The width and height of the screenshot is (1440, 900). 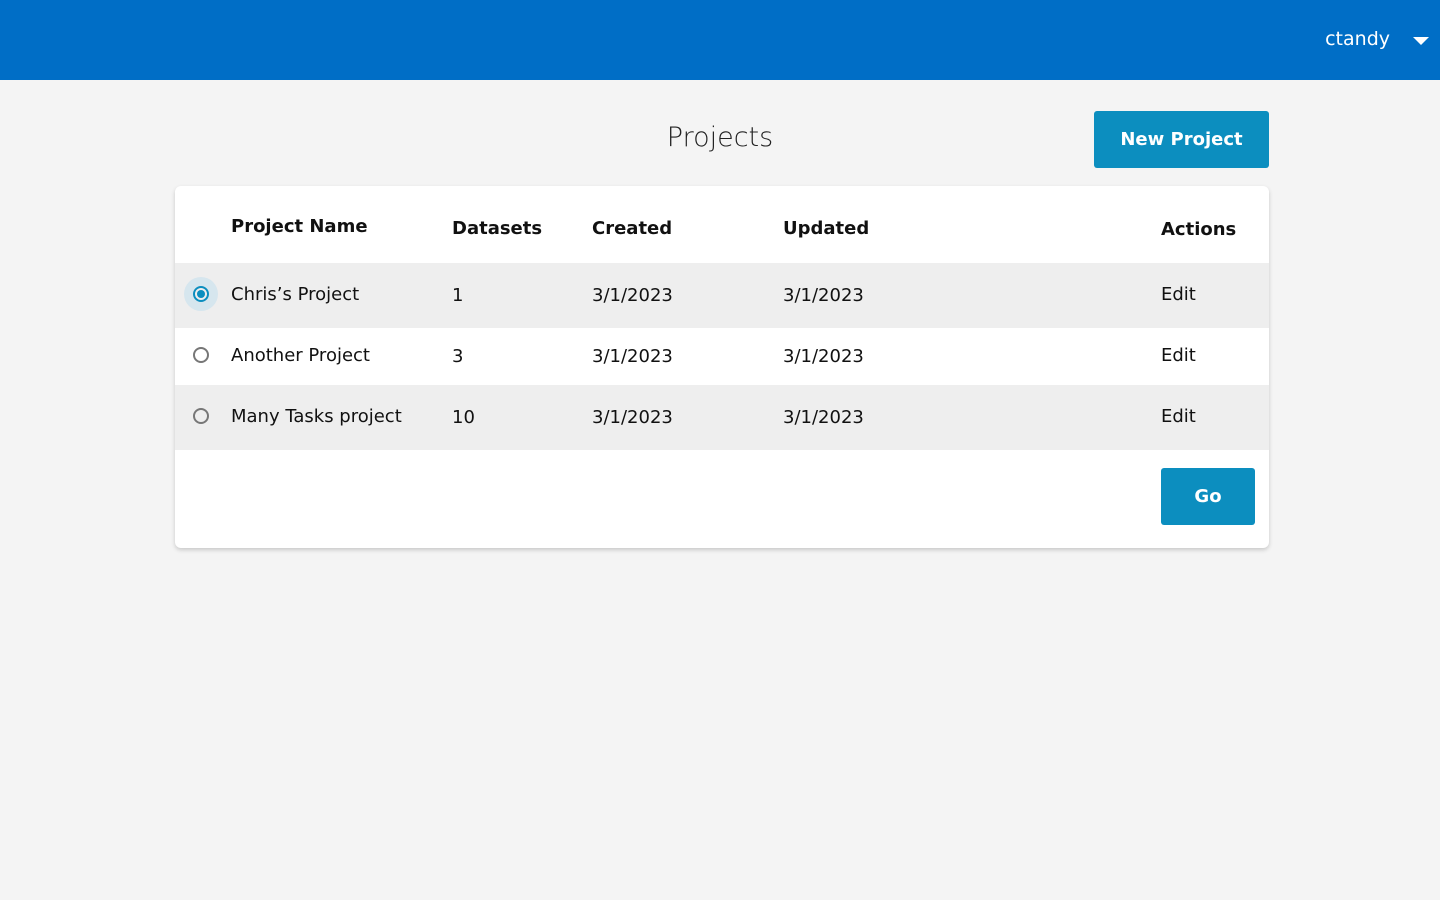 What do you see at coordinates (458, 295) in the screenshot?
I see `table-cell: 1` at bounding box center [458, 295].